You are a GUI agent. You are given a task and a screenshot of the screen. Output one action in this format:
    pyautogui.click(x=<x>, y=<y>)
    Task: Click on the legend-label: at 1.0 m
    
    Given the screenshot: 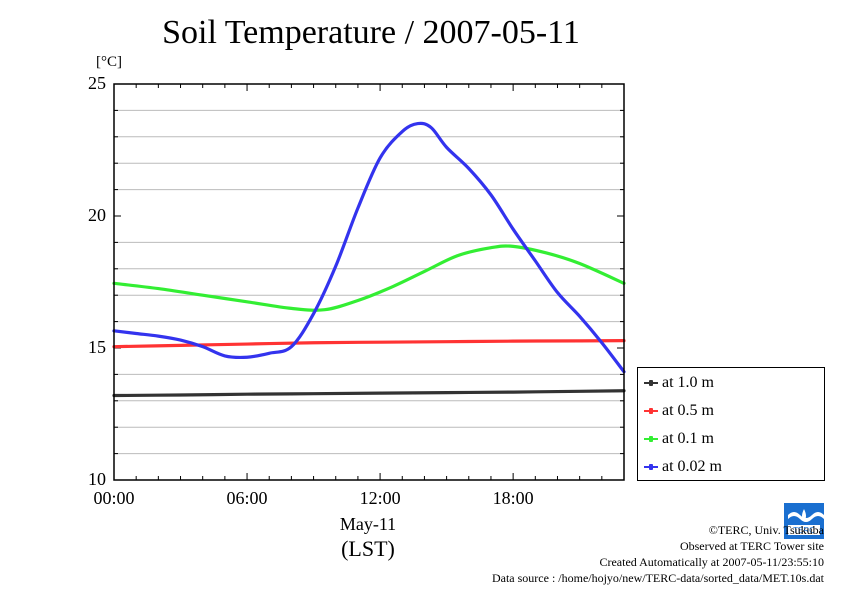 What is the action you would take?
    pyautogui.click(x=688, y=382)
    